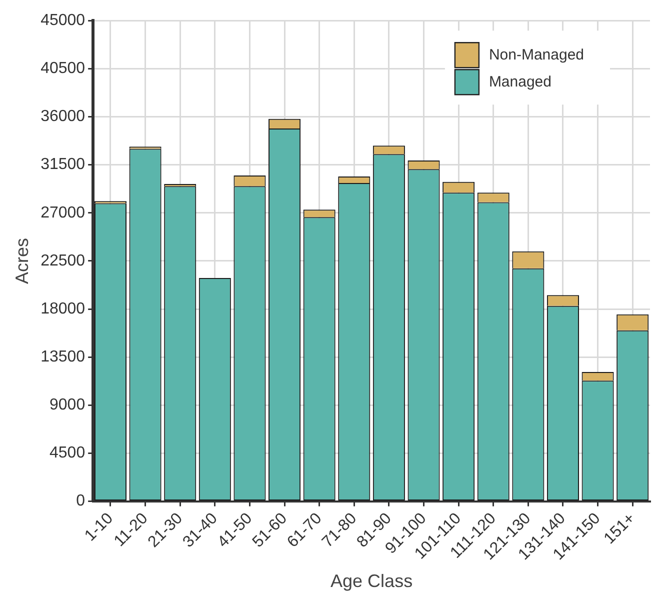  What do you see at coordinates (63, 309) in the screenshot?
I see `y-tick-label: 18000` at bounding box center [63, 309].